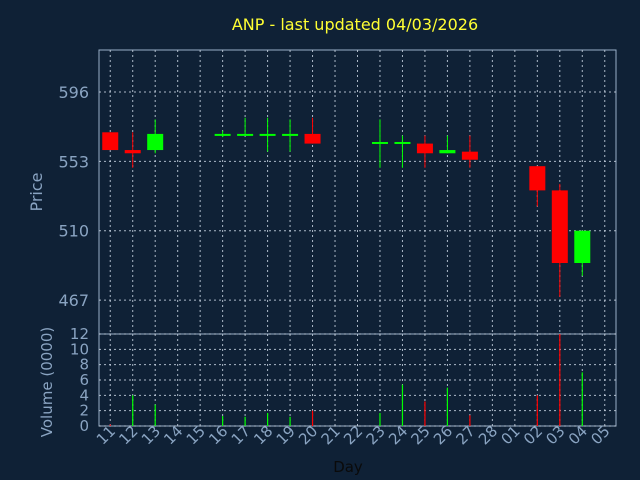 The image size is (640, 480). I want to click on price-tick-label: 553, so click(73, 161).